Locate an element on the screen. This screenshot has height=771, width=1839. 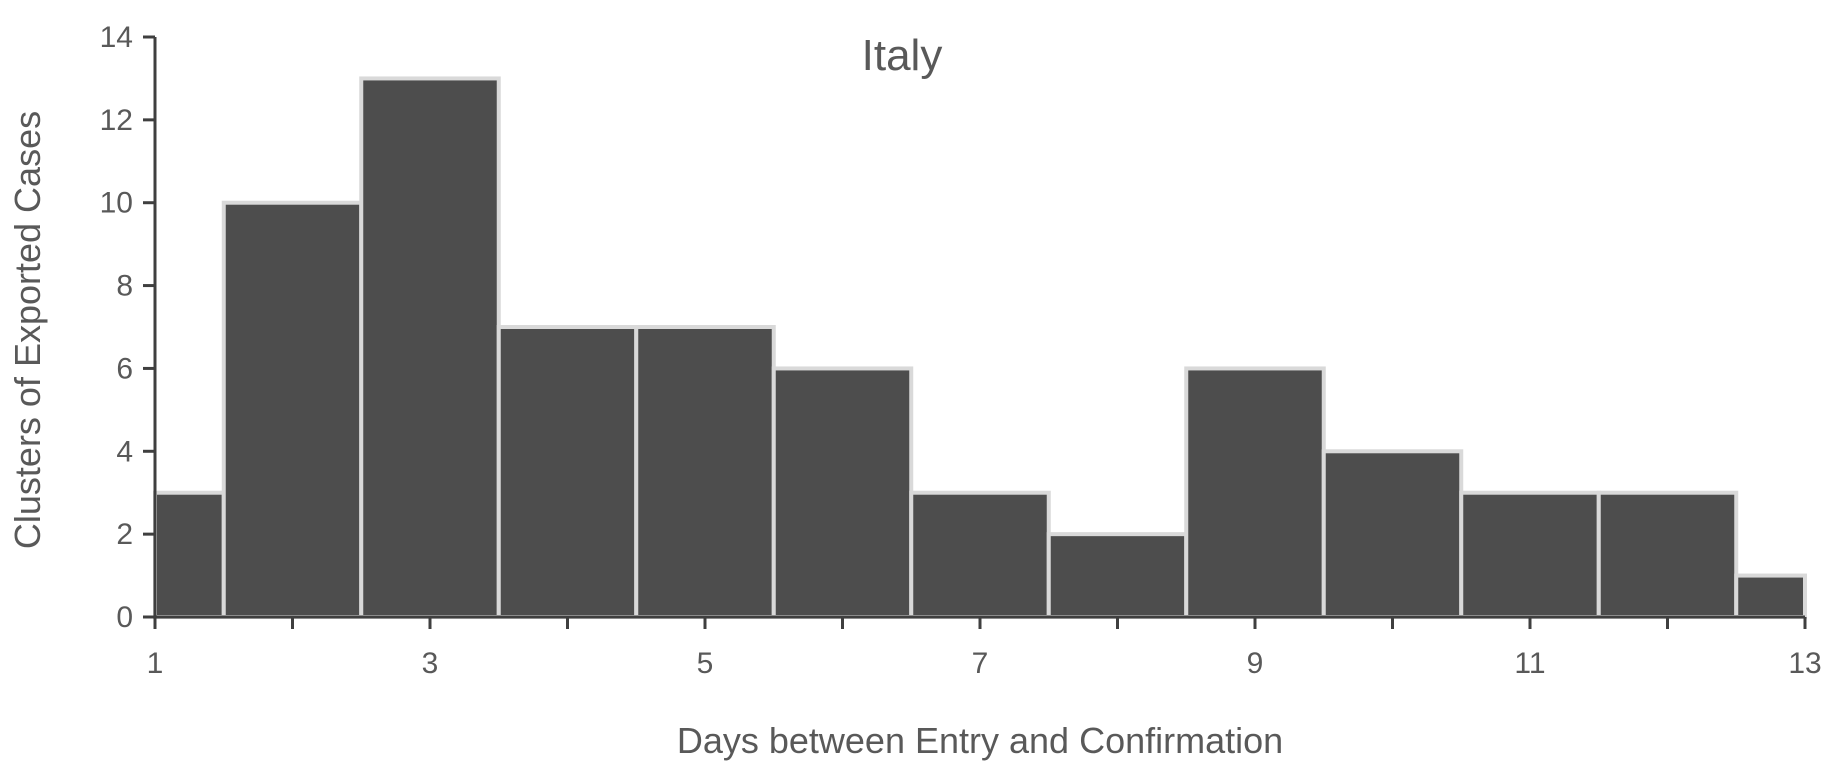
y-tick-label-12: 12 is located at coordinates (116, 120).